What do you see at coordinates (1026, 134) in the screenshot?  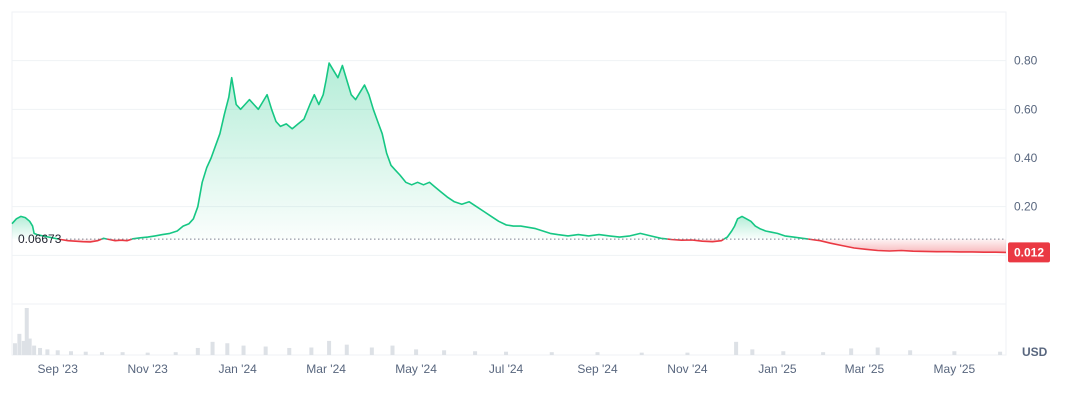 I see `y-axis-ticks: 0.20 0.40 0.60 0.80` at bounding box center [1026, 134].